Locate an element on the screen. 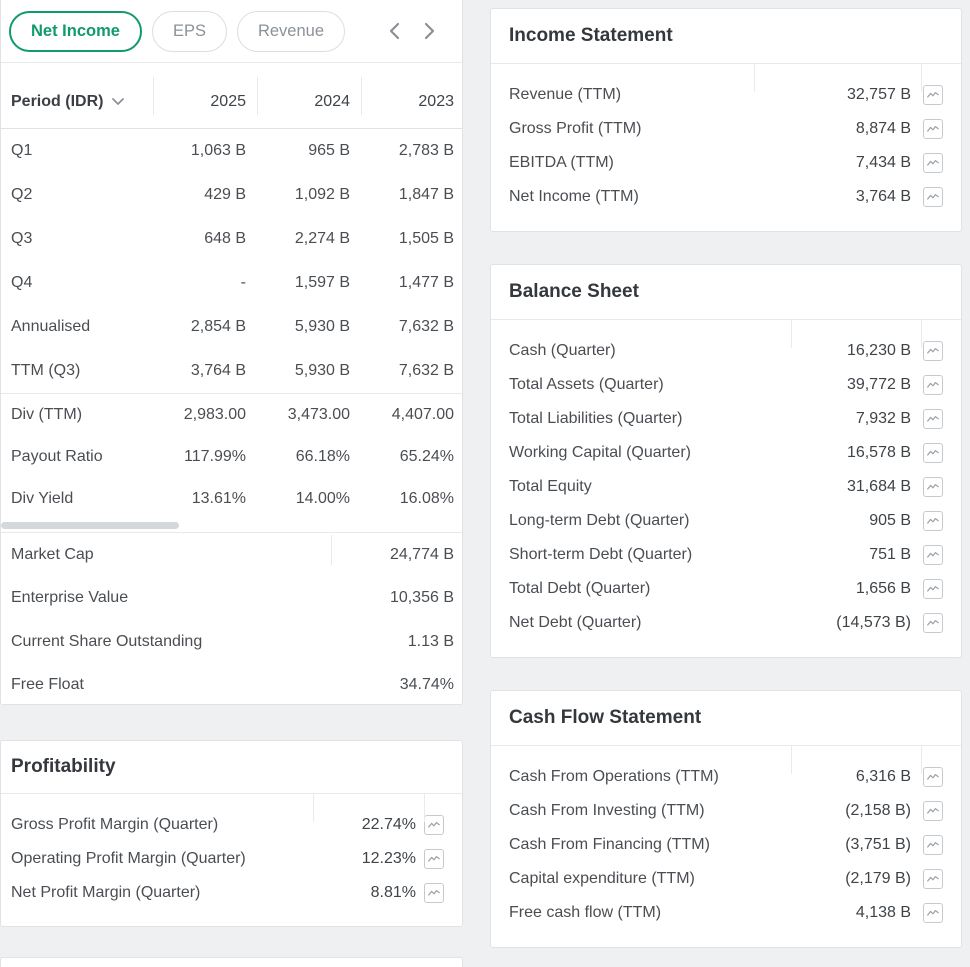  chevron-left-icon is located at coordinates (394, 31).